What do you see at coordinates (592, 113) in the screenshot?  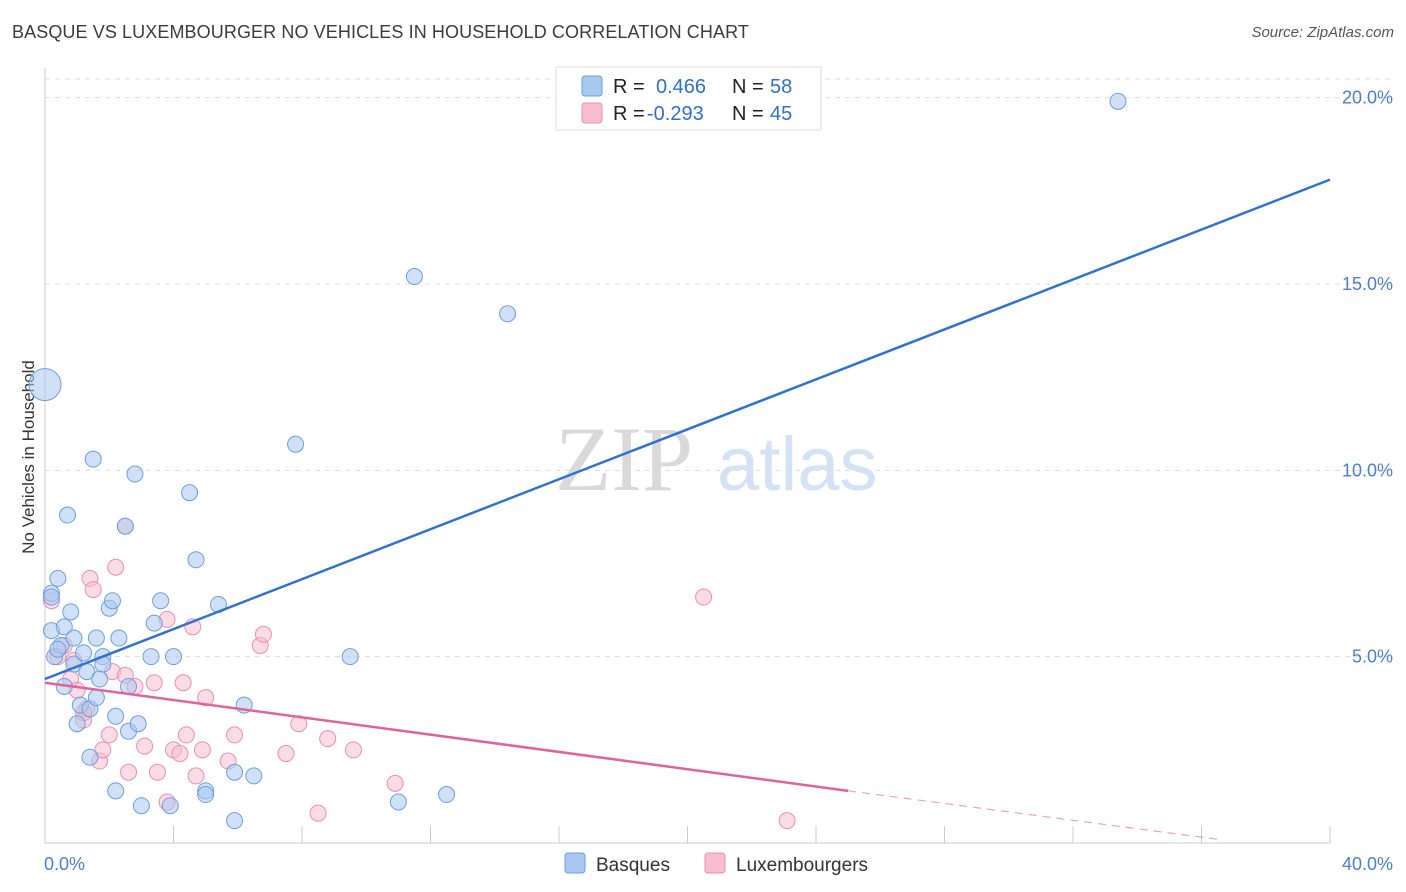 I see `legend-swatch-luxembourgers` at bounding box center [592, 113].